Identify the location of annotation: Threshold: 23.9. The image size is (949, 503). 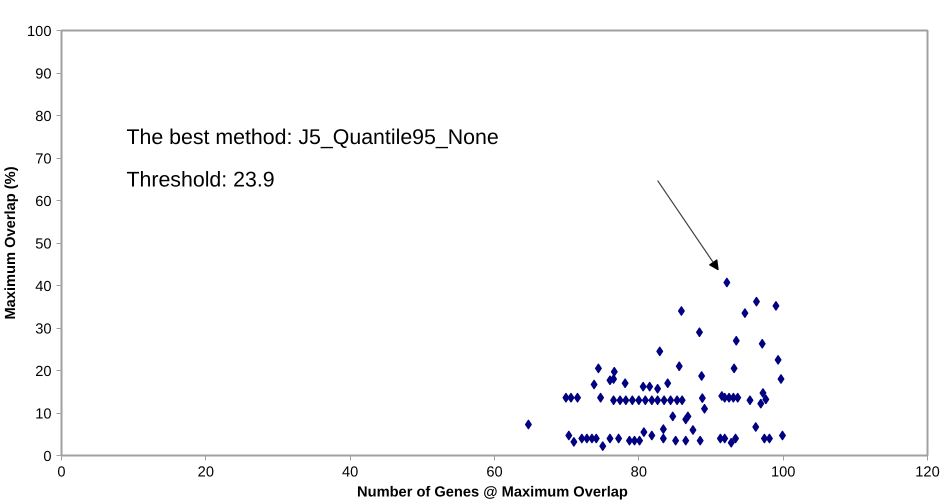
(200, 179).